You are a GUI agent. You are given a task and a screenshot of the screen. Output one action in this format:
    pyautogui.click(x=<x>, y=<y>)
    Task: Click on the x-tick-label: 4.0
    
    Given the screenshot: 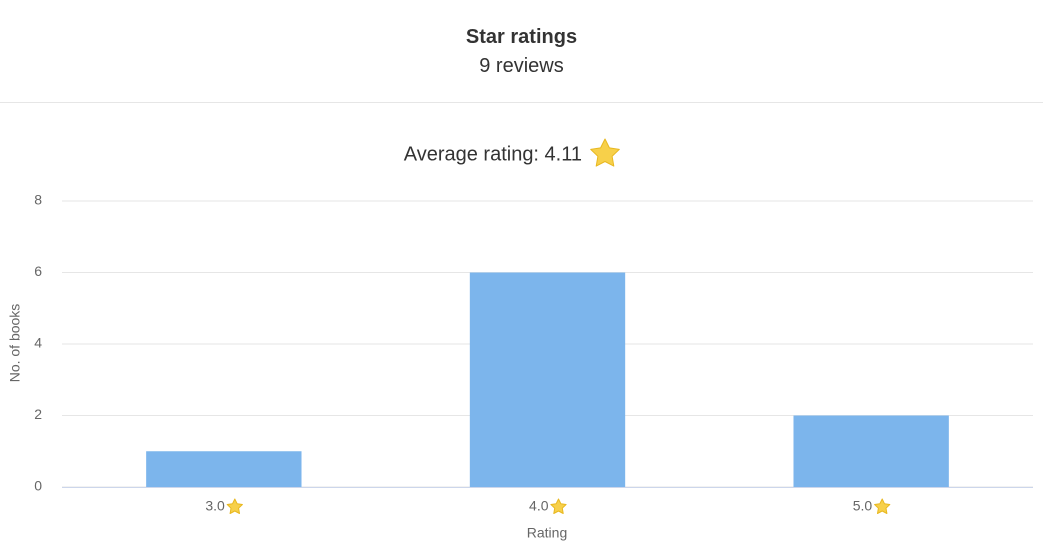 What is the action you would take?
    pyautogui.click(x=539, y=506)
    